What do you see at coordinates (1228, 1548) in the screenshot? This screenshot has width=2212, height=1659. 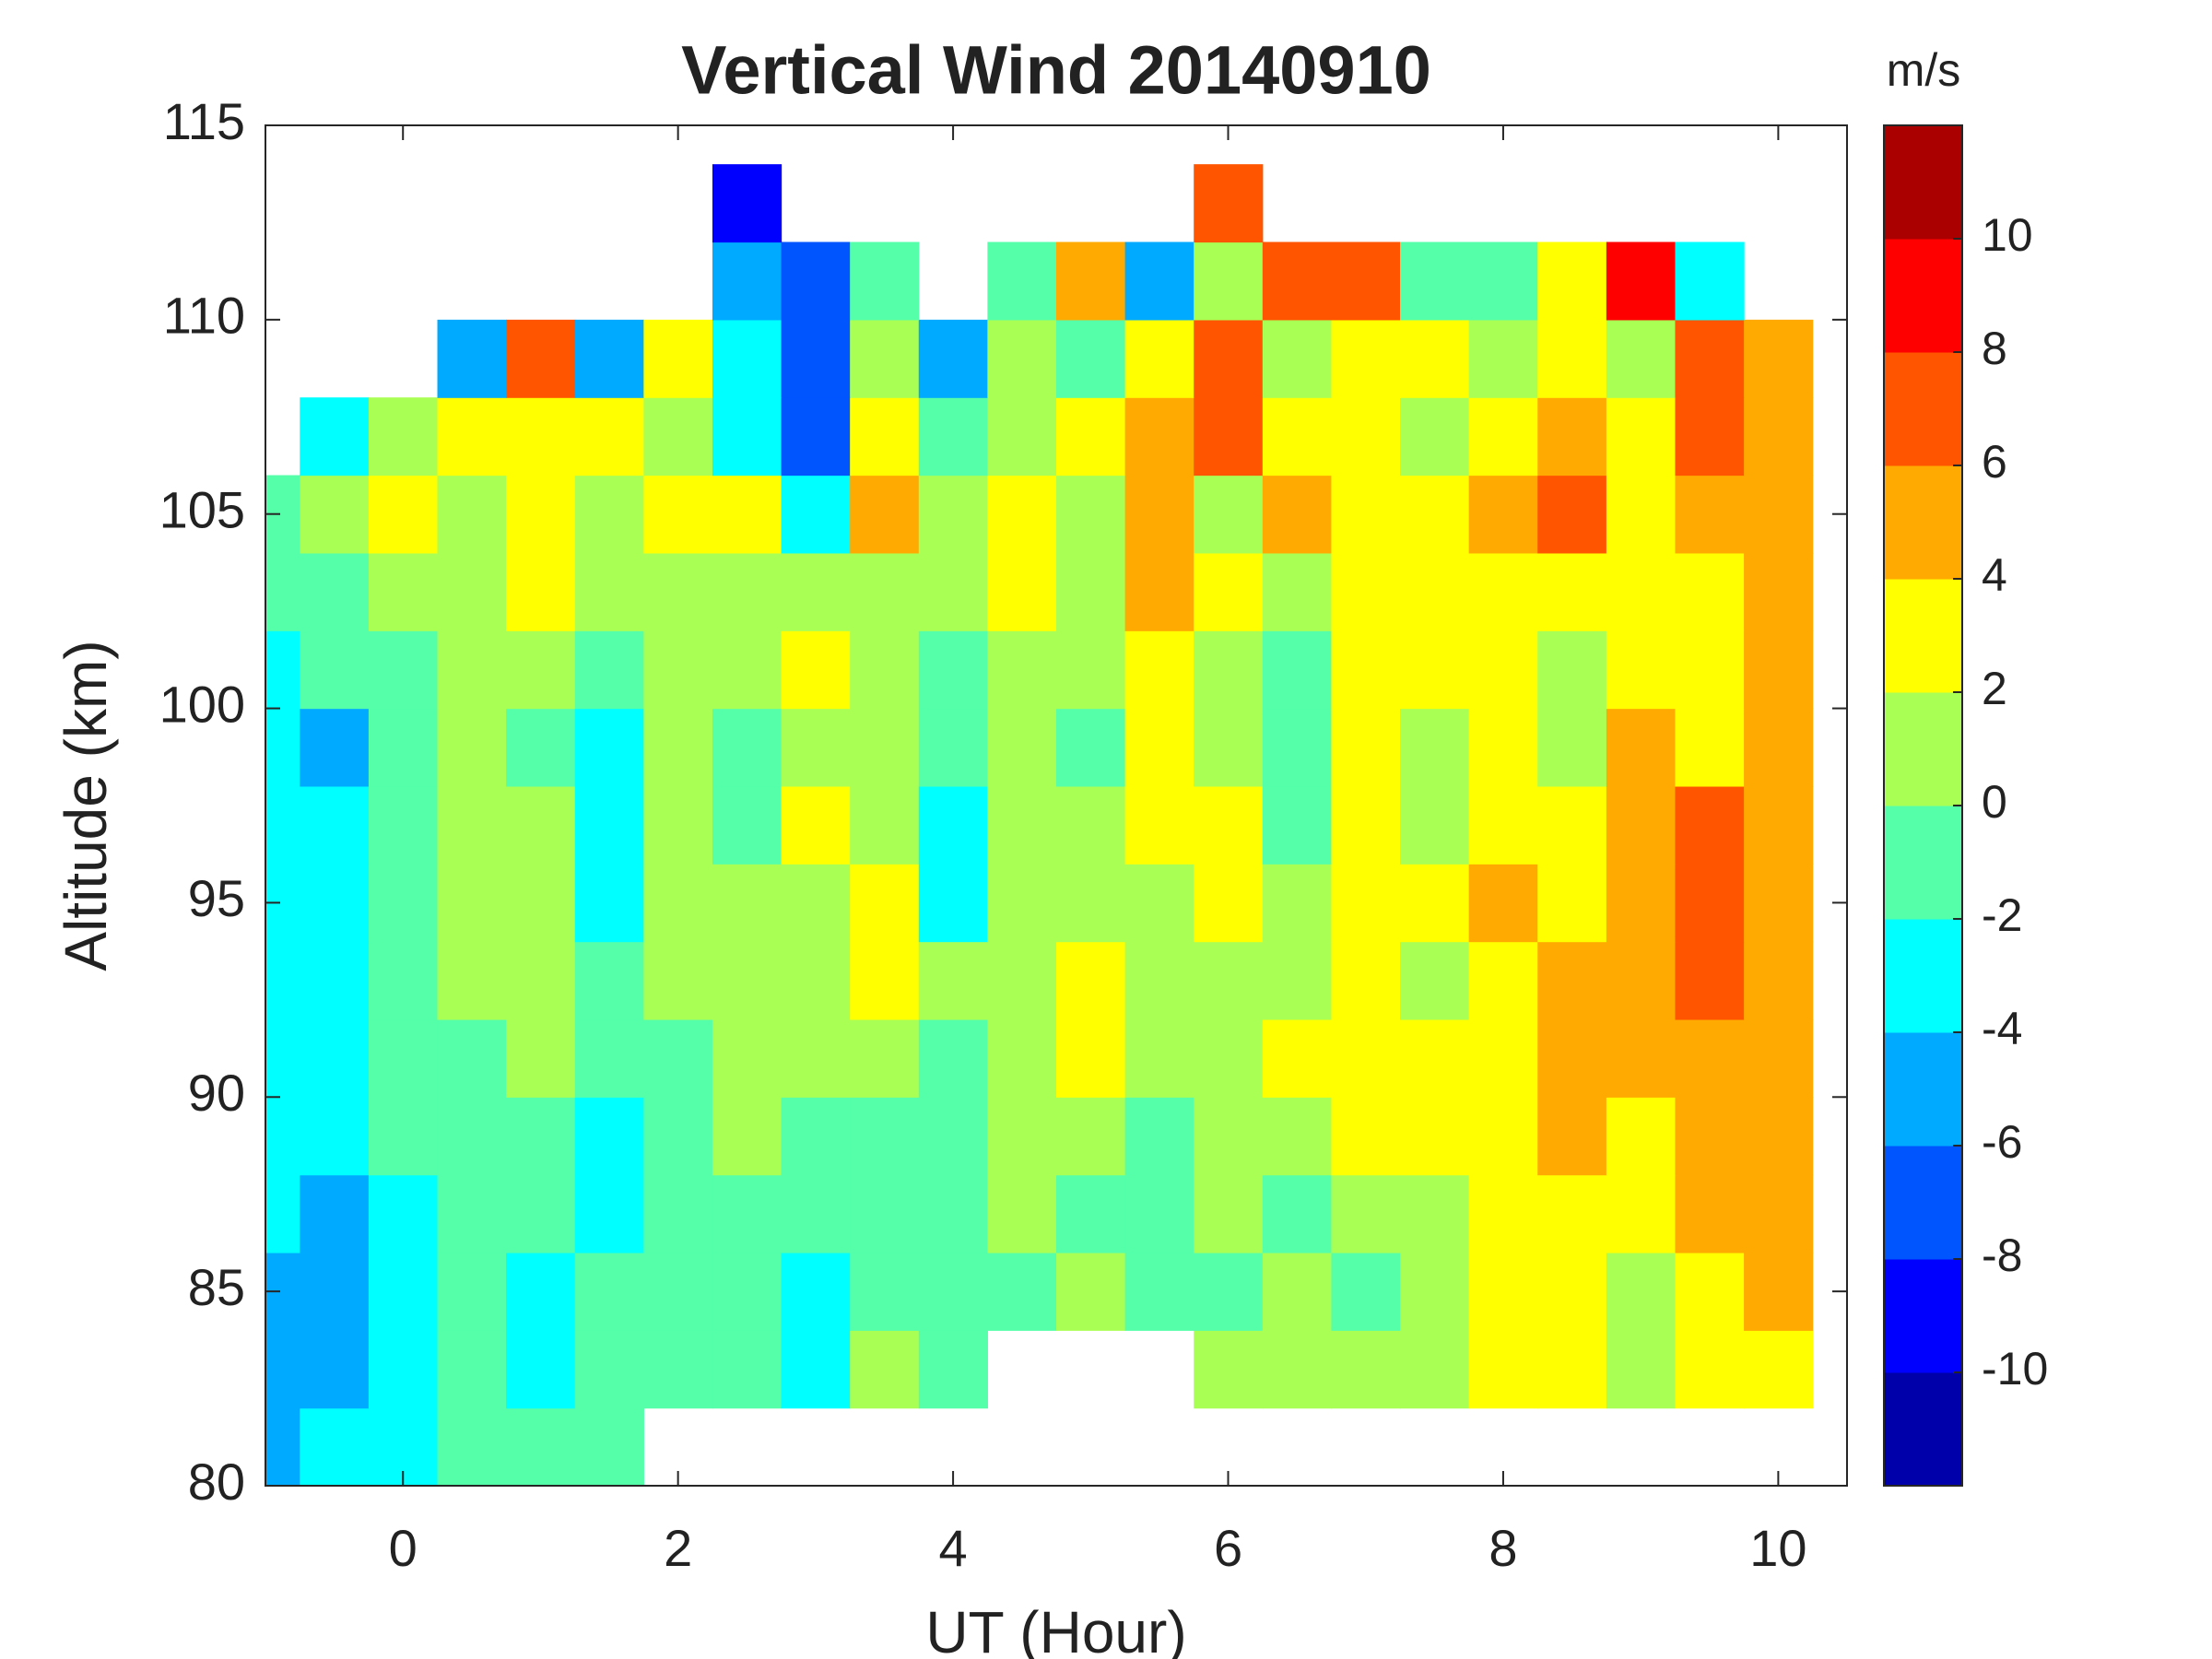 I see `x-tick-label: 6` at bounding box center [1228, 1548].